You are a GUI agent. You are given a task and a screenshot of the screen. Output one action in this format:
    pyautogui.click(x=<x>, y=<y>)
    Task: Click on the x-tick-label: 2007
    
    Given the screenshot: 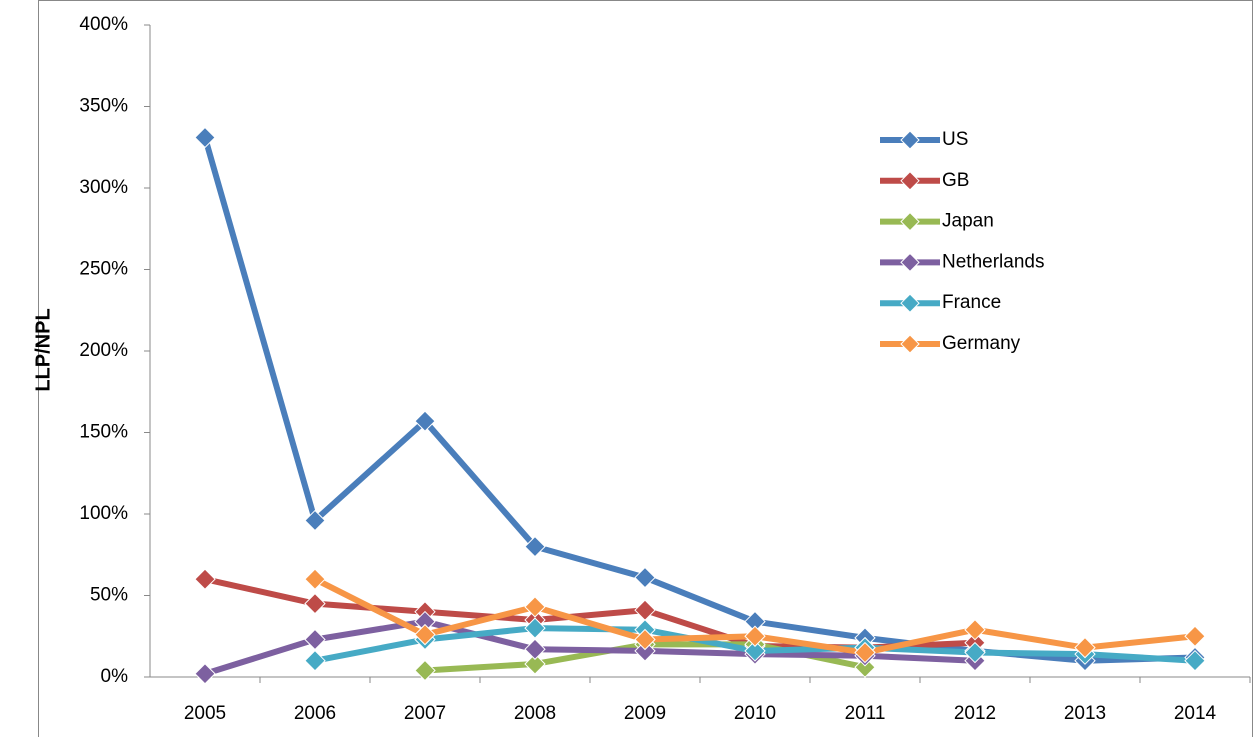 What is the action you would take?
    pyautogui.click(x=425, y=713)
    